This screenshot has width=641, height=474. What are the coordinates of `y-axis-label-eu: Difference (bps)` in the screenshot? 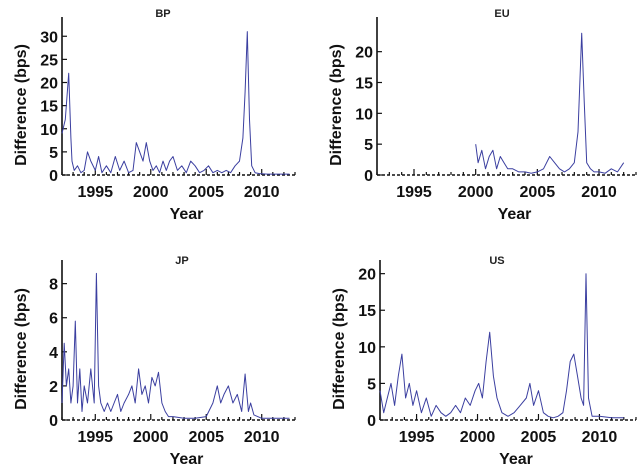 It's located at (336, 105).